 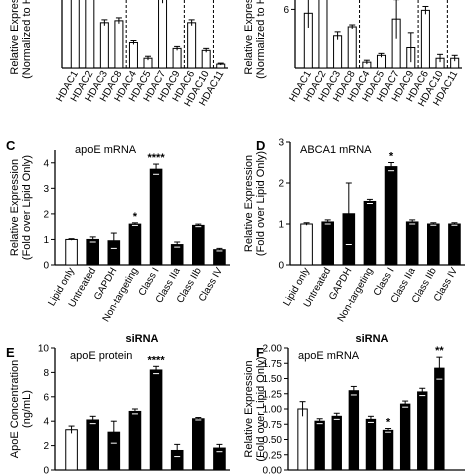 What do you see at coordinates (273, 364) in the screenshot?
I see `y-tick-label: 1.75` at bounding box center [273, 364].